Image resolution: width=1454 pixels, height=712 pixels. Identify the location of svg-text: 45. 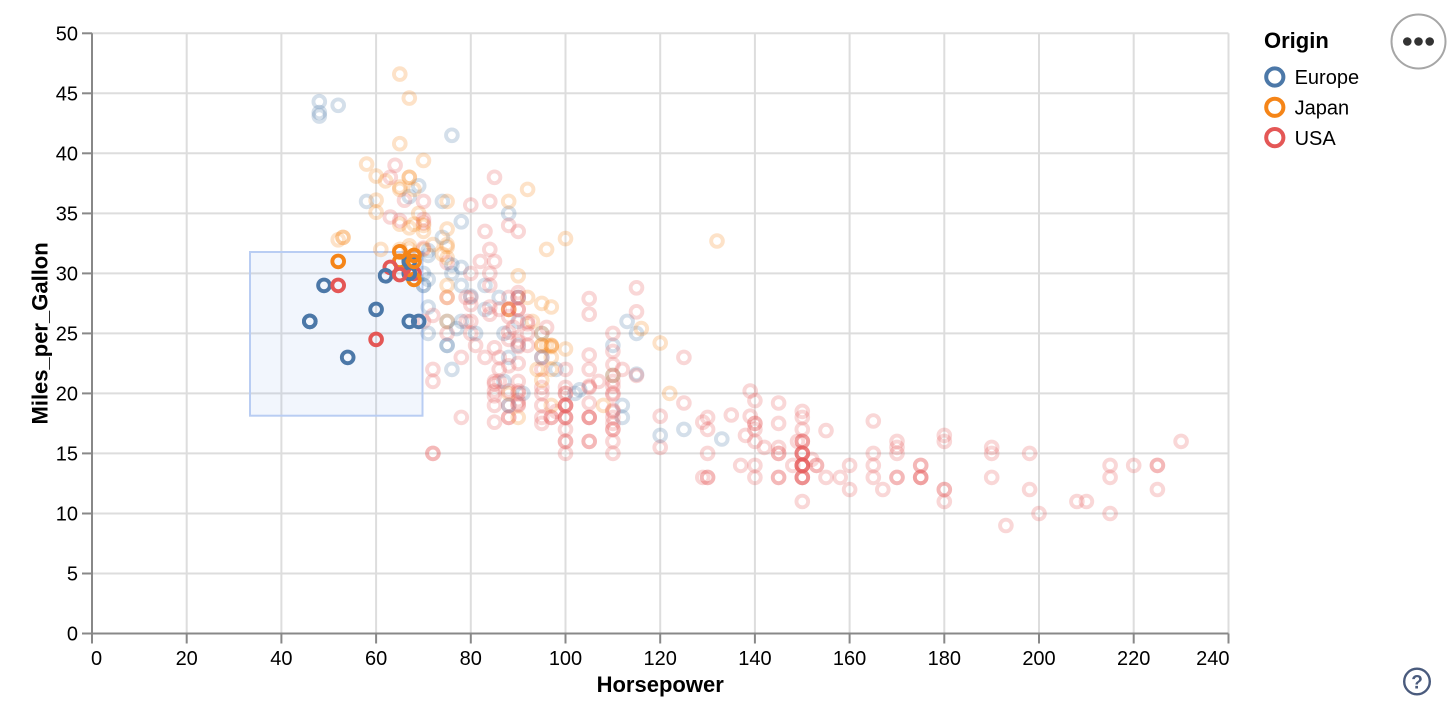
(67, 95).